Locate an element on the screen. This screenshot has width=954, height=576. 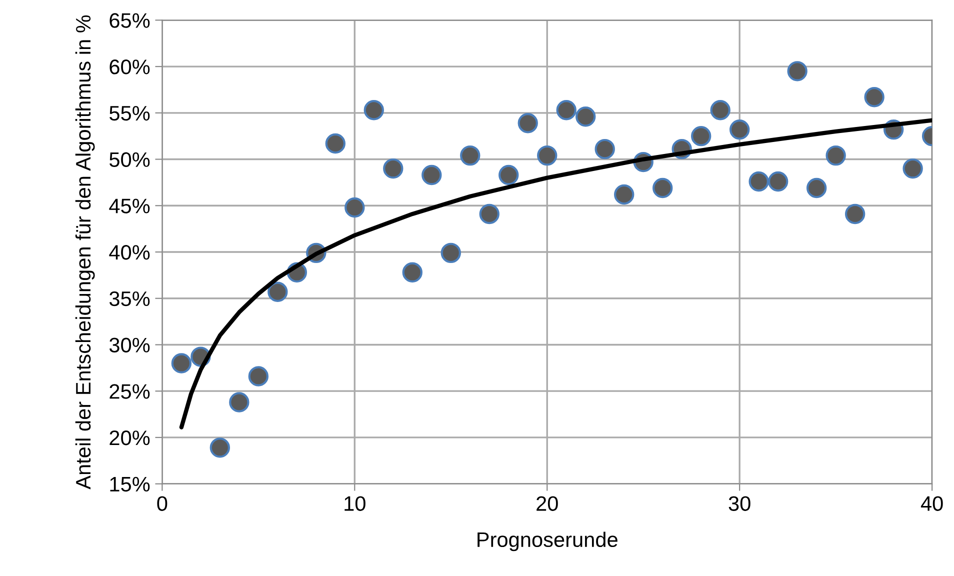
y-tick-label: 35% is located at coordinates (129, 298).